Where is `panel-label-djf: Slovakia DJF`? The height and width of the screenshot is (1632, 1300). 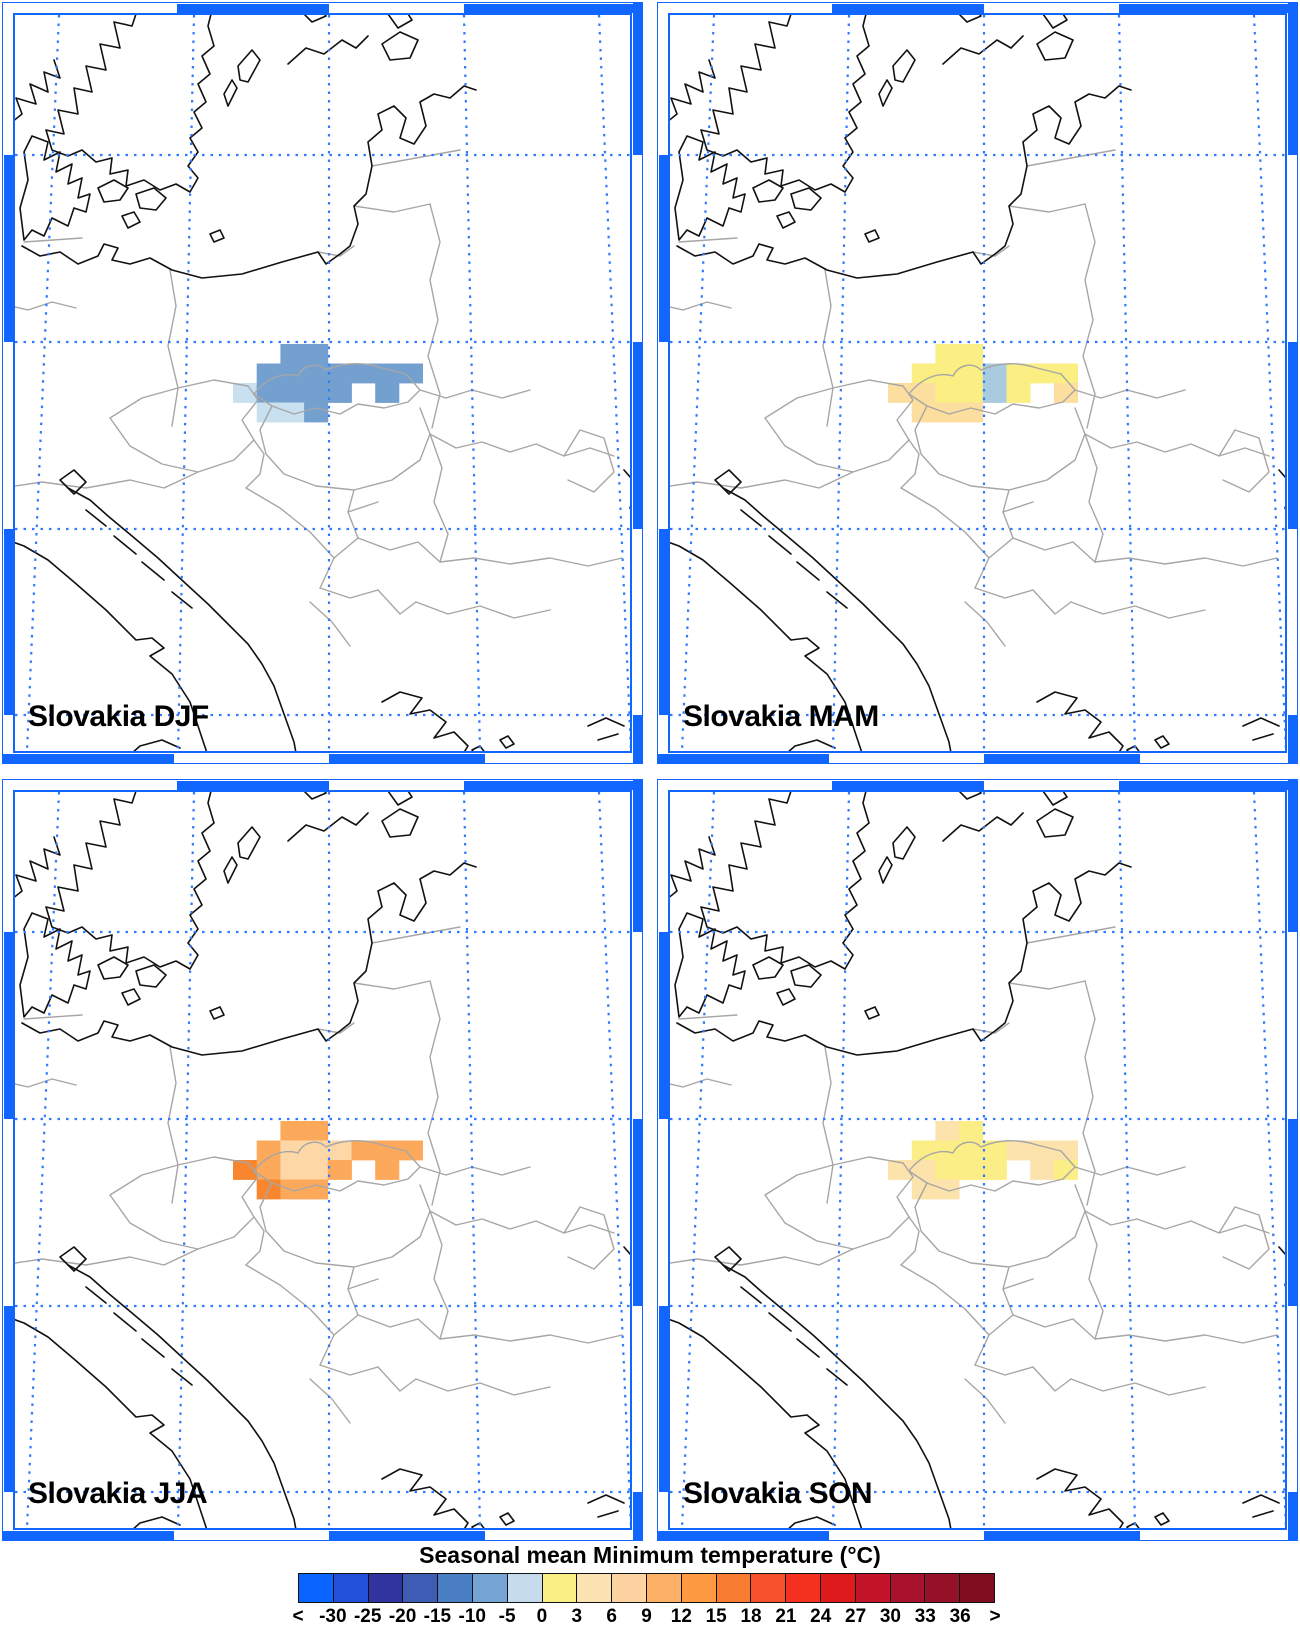 panel-label-djf: Slovakia DJF is located at coordinates (118, 716).